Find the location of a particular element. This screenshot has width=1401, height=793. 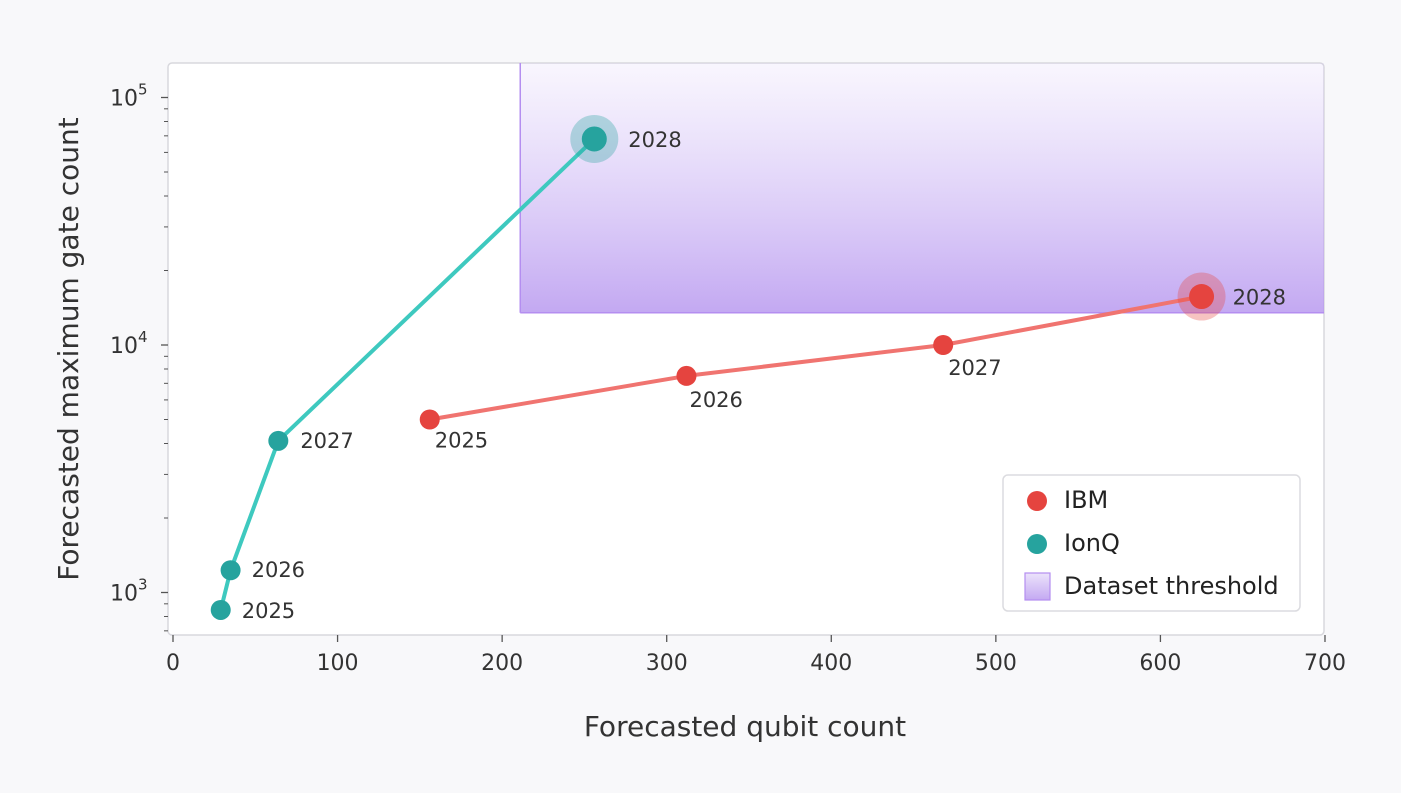

series-ibm: 2025 2026 2027 2028 is located at coordinates (852, 362).